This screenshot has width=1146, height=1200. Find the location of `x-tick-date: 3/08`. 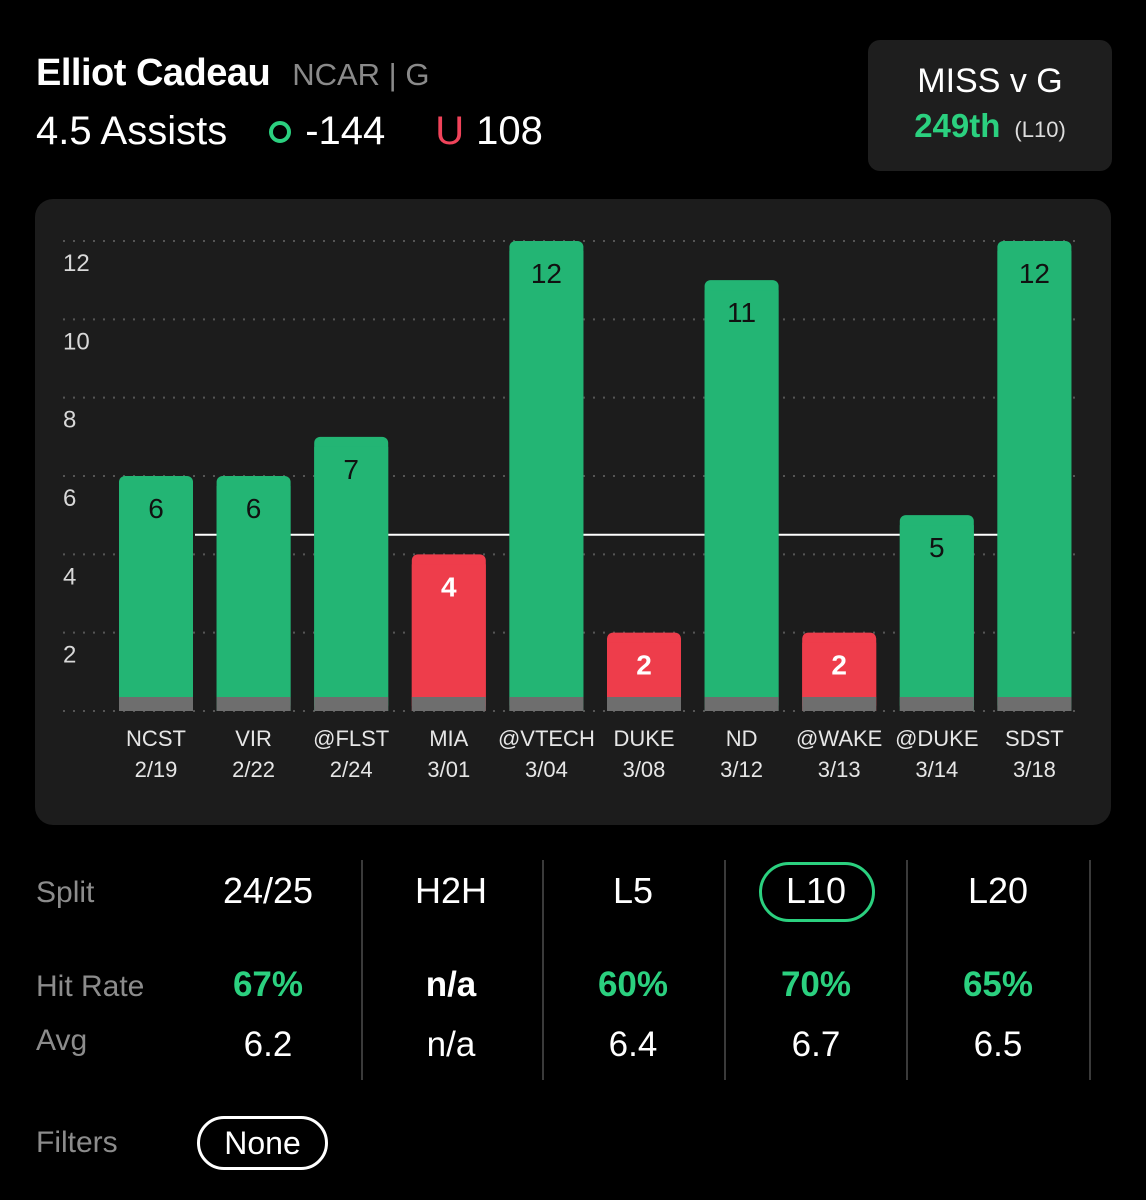

x-tick-date: 3/08 is located at coordinates (644, 769).